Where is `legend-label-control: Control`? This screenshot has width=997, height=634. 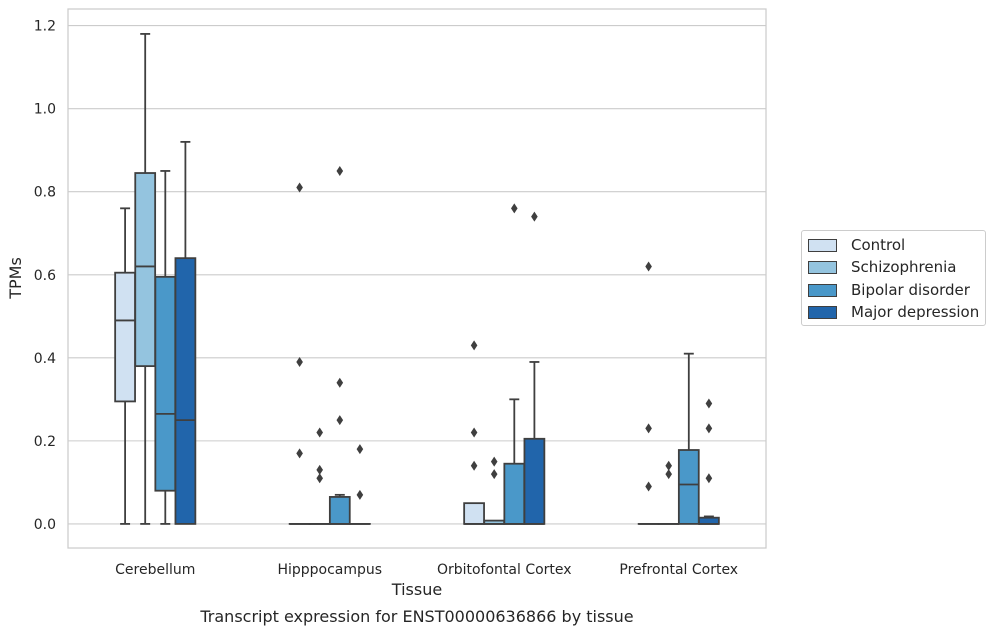
legend-label-control: Control is located at coordinates (878, 245).